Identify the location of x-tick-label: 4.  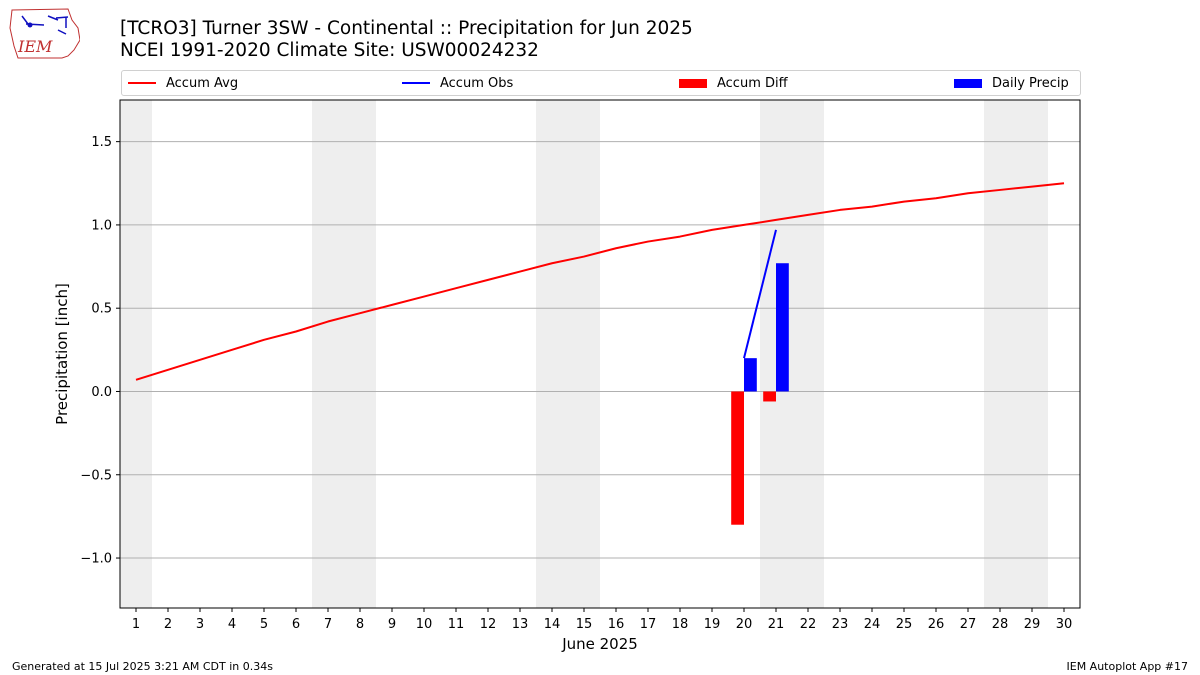
(232, 624).